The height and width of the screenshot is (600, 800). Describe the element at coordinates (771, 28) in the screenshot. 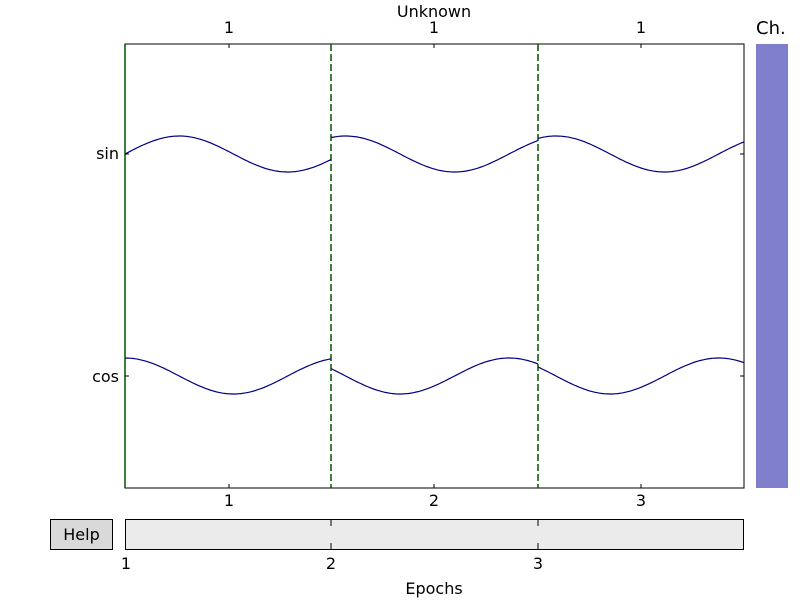

I see `channel-bar-title: Ch.` at that location.